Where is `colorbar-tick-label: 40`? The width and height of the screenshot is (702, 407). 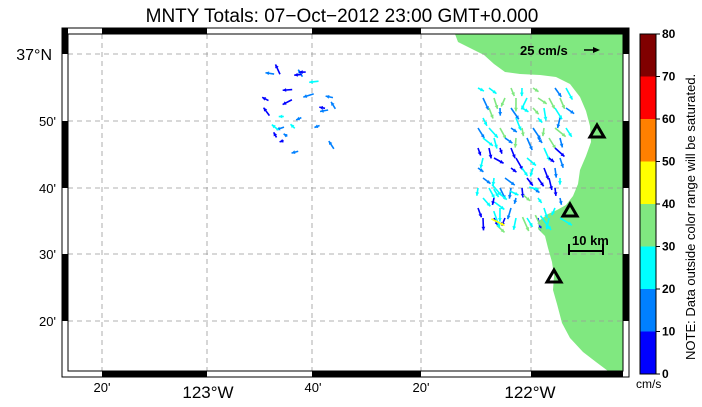 colorbar-tick-label: 40 is located at coordinates (669, 204).